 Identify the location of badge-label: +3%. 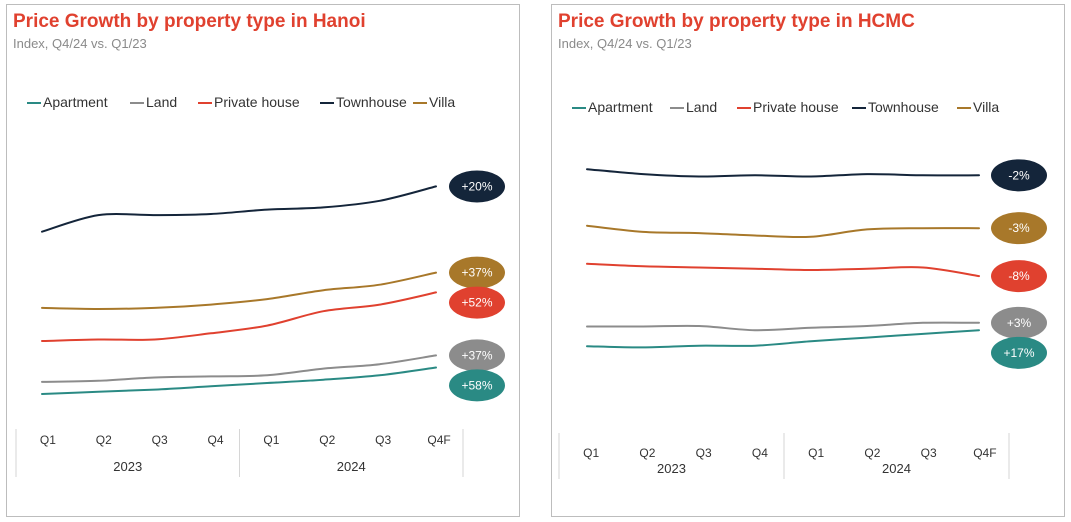
(1019, 323).